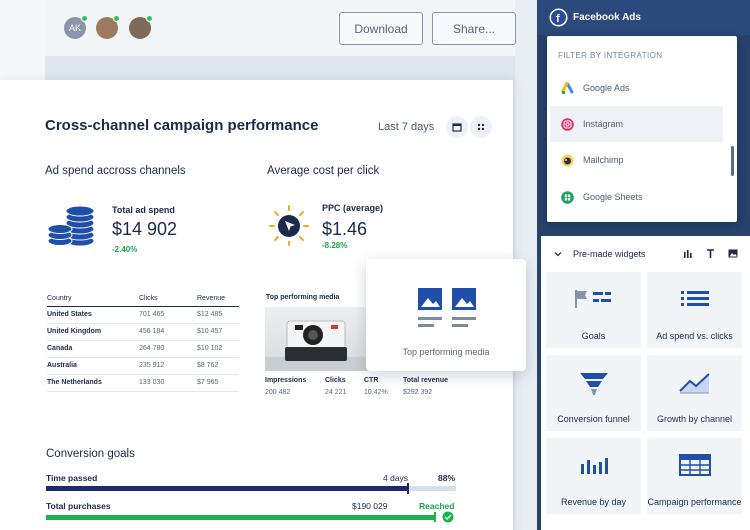  What do you see at coordinates (567, 124) in the screenshot?
I see `instagram-icon` at bounding box center [567, 124].